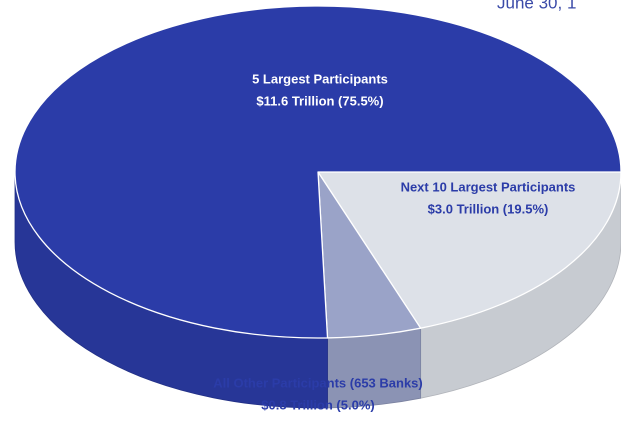  I want to click on slice-value-label: $3.0 Trillion (19.5%), so click(488, 208).